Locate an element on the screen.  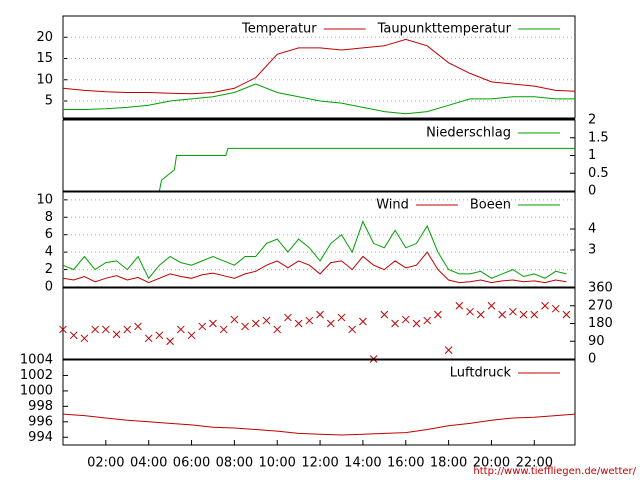
y2-tick-label: 1.5 is located at coordinates (598, 137).